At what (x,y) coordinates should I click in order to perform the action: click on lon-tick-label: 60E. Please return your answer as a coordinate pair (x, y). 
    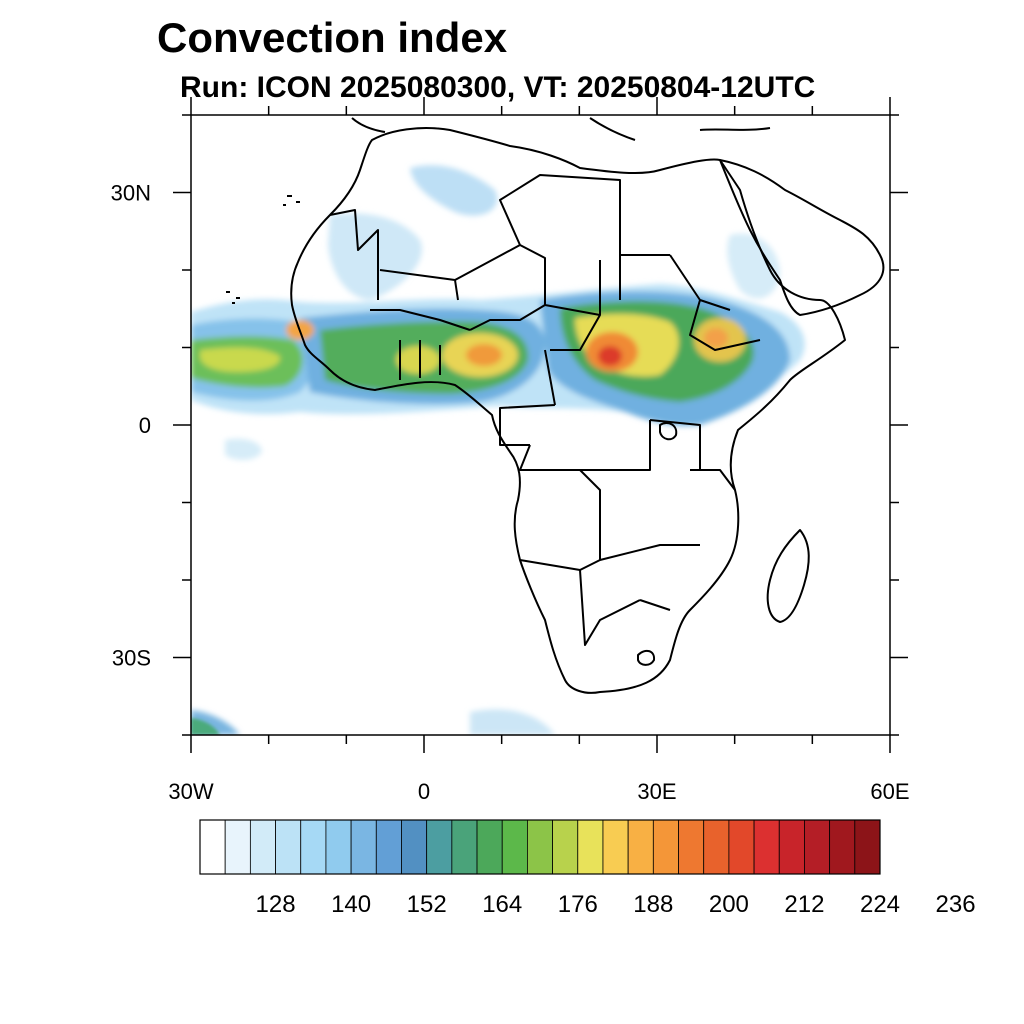
    Looking at the image, I should click on (889, 791).